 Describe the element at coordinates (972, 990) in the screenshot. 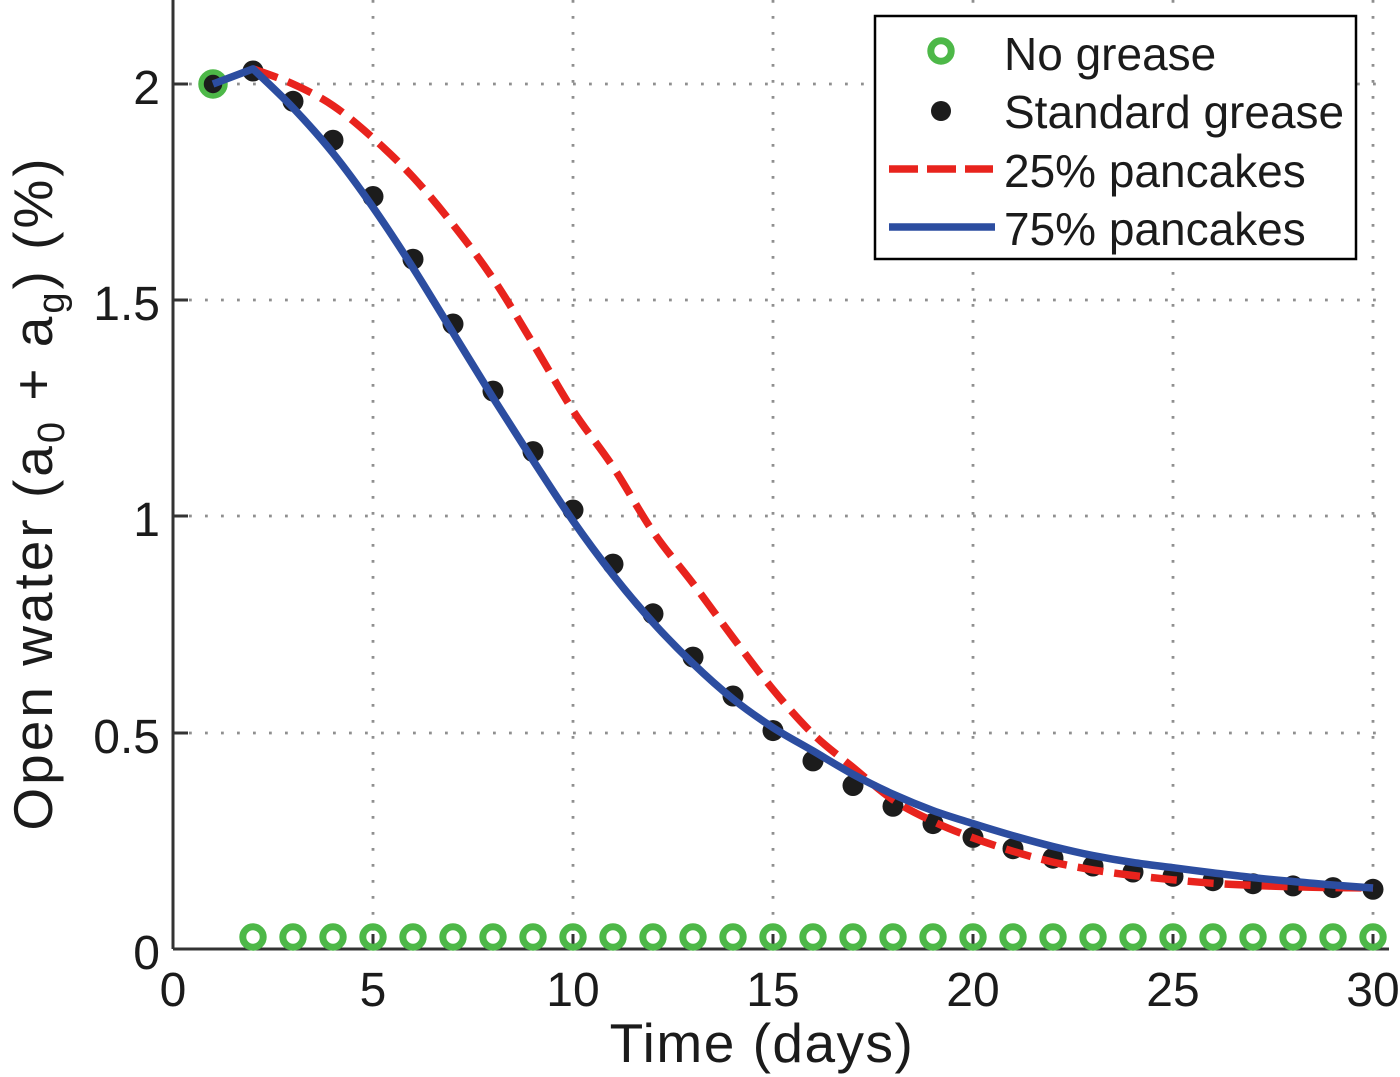

I see `svg-text: 20` at that location.